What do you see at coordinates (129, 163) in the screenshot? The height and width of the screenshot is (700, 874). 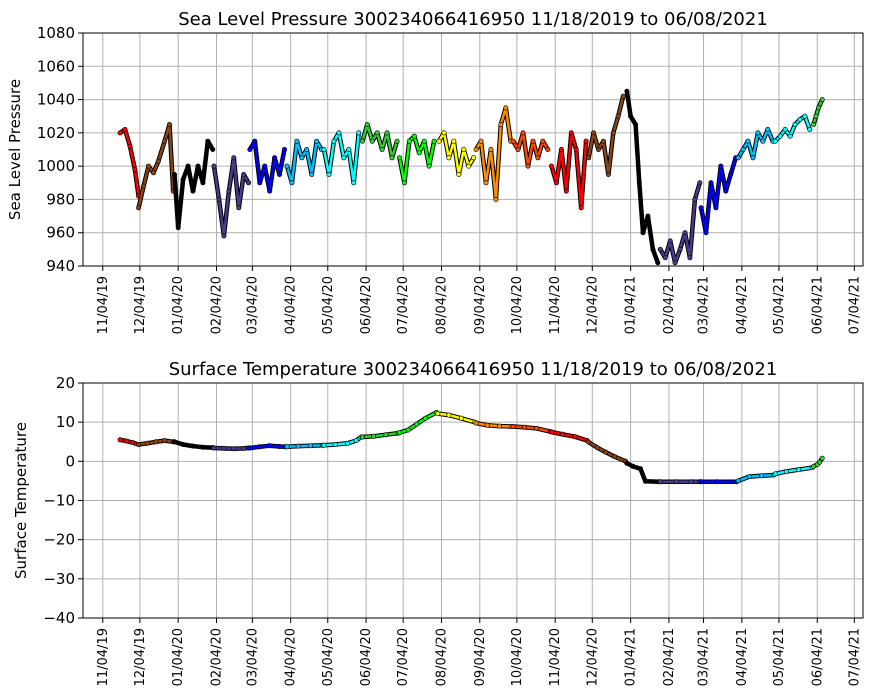 I see `series-outline` at bounding box center [129, 163].